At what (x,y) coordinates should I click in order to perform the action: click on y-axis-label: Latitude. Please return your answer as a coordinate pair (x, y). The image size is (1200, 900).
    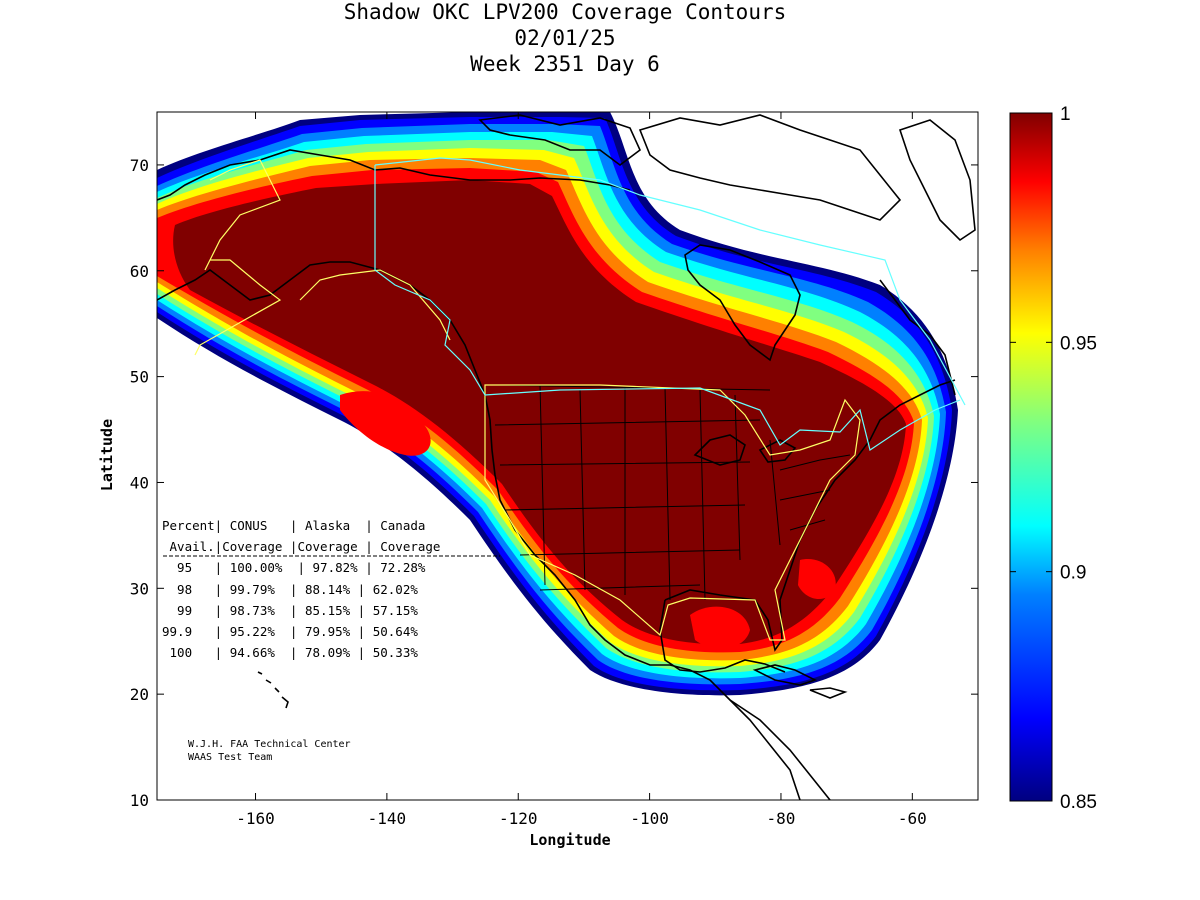
    Looking at the image, I should click on (107, 455).